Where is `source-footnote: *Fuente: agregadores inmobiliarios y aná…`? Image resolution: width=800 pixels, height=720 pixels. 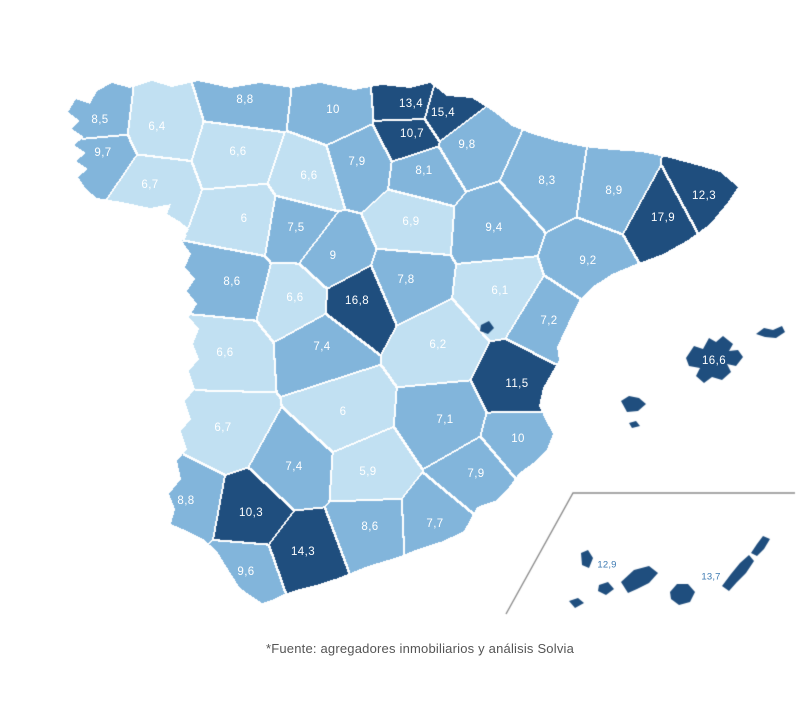
source-footnote: *Fuente: agregadores inmobiliarios y aná… is located at coordinates (420, 648).